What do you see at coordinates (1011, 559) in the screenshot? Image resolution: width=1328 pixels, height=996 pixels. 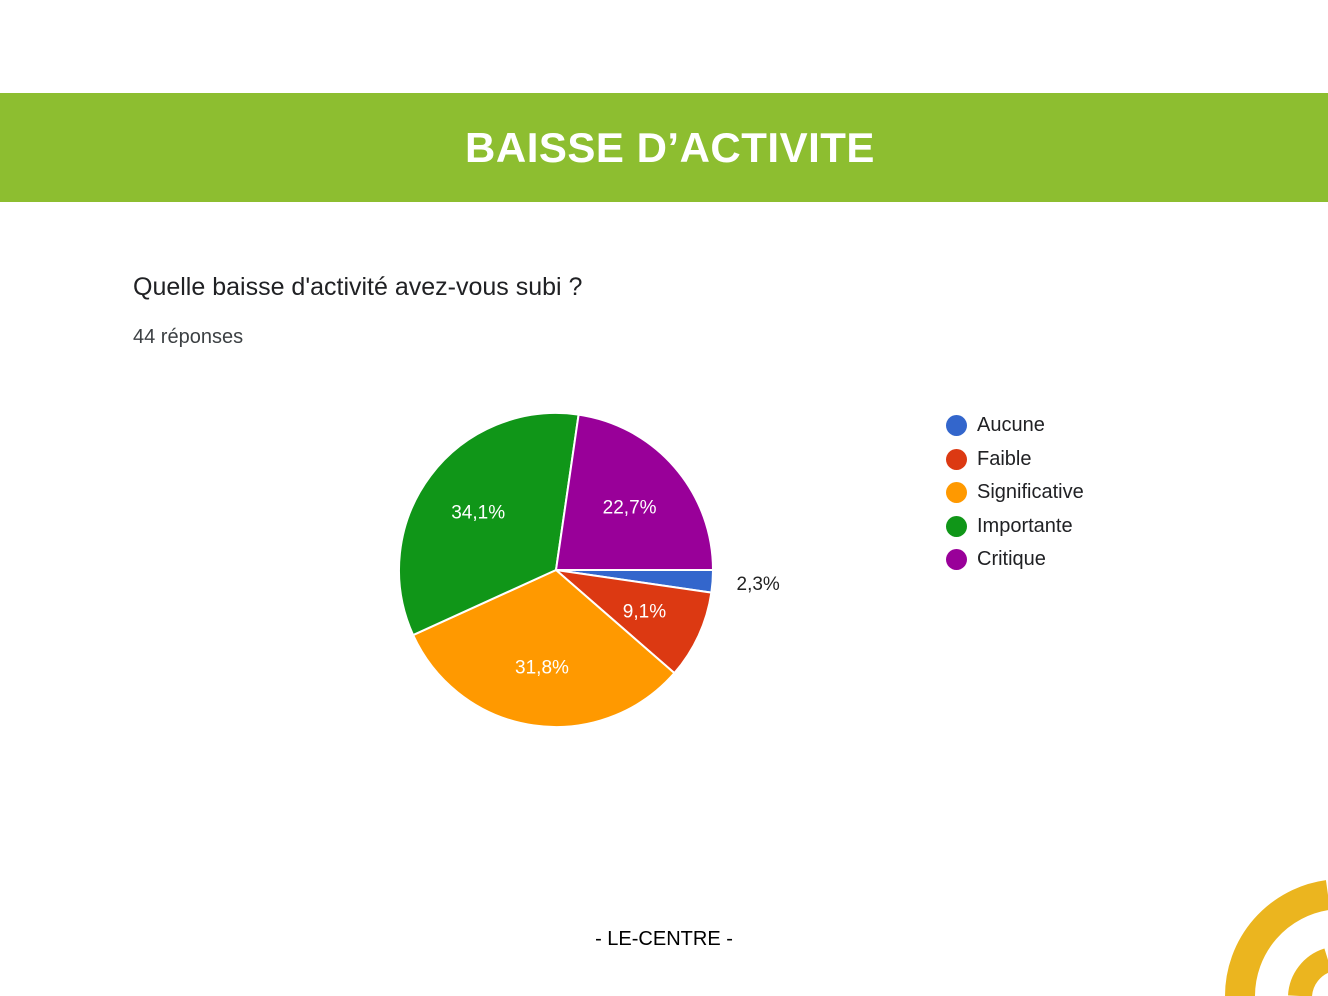 I see `legend-label-critique: Critique` at bounding box center [1011, 559].